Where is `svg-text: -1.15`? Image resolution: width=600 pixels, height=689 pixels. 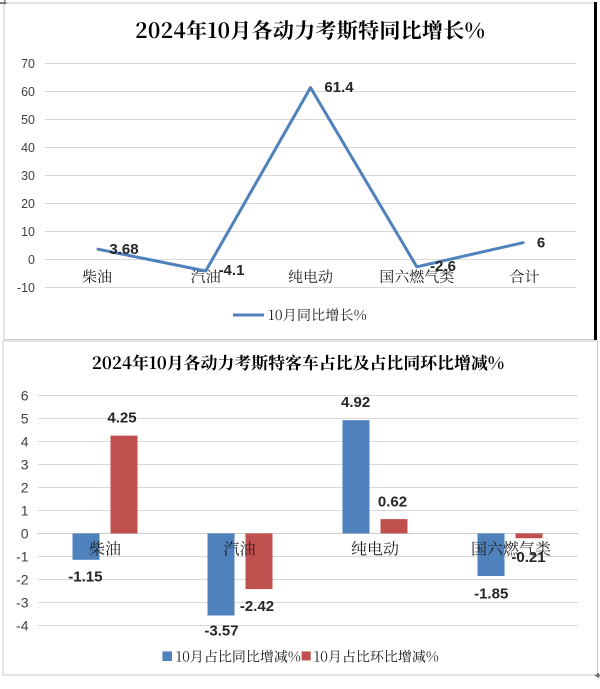 svg-text: -1.15 is located at coordinates (85, 576).